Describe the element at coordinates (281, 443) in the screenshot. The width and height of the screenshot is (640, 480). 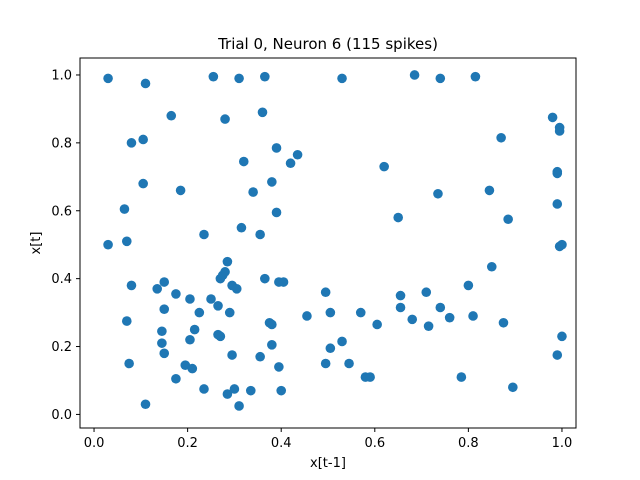
I see `x-tick-label: 0.4` at that location.